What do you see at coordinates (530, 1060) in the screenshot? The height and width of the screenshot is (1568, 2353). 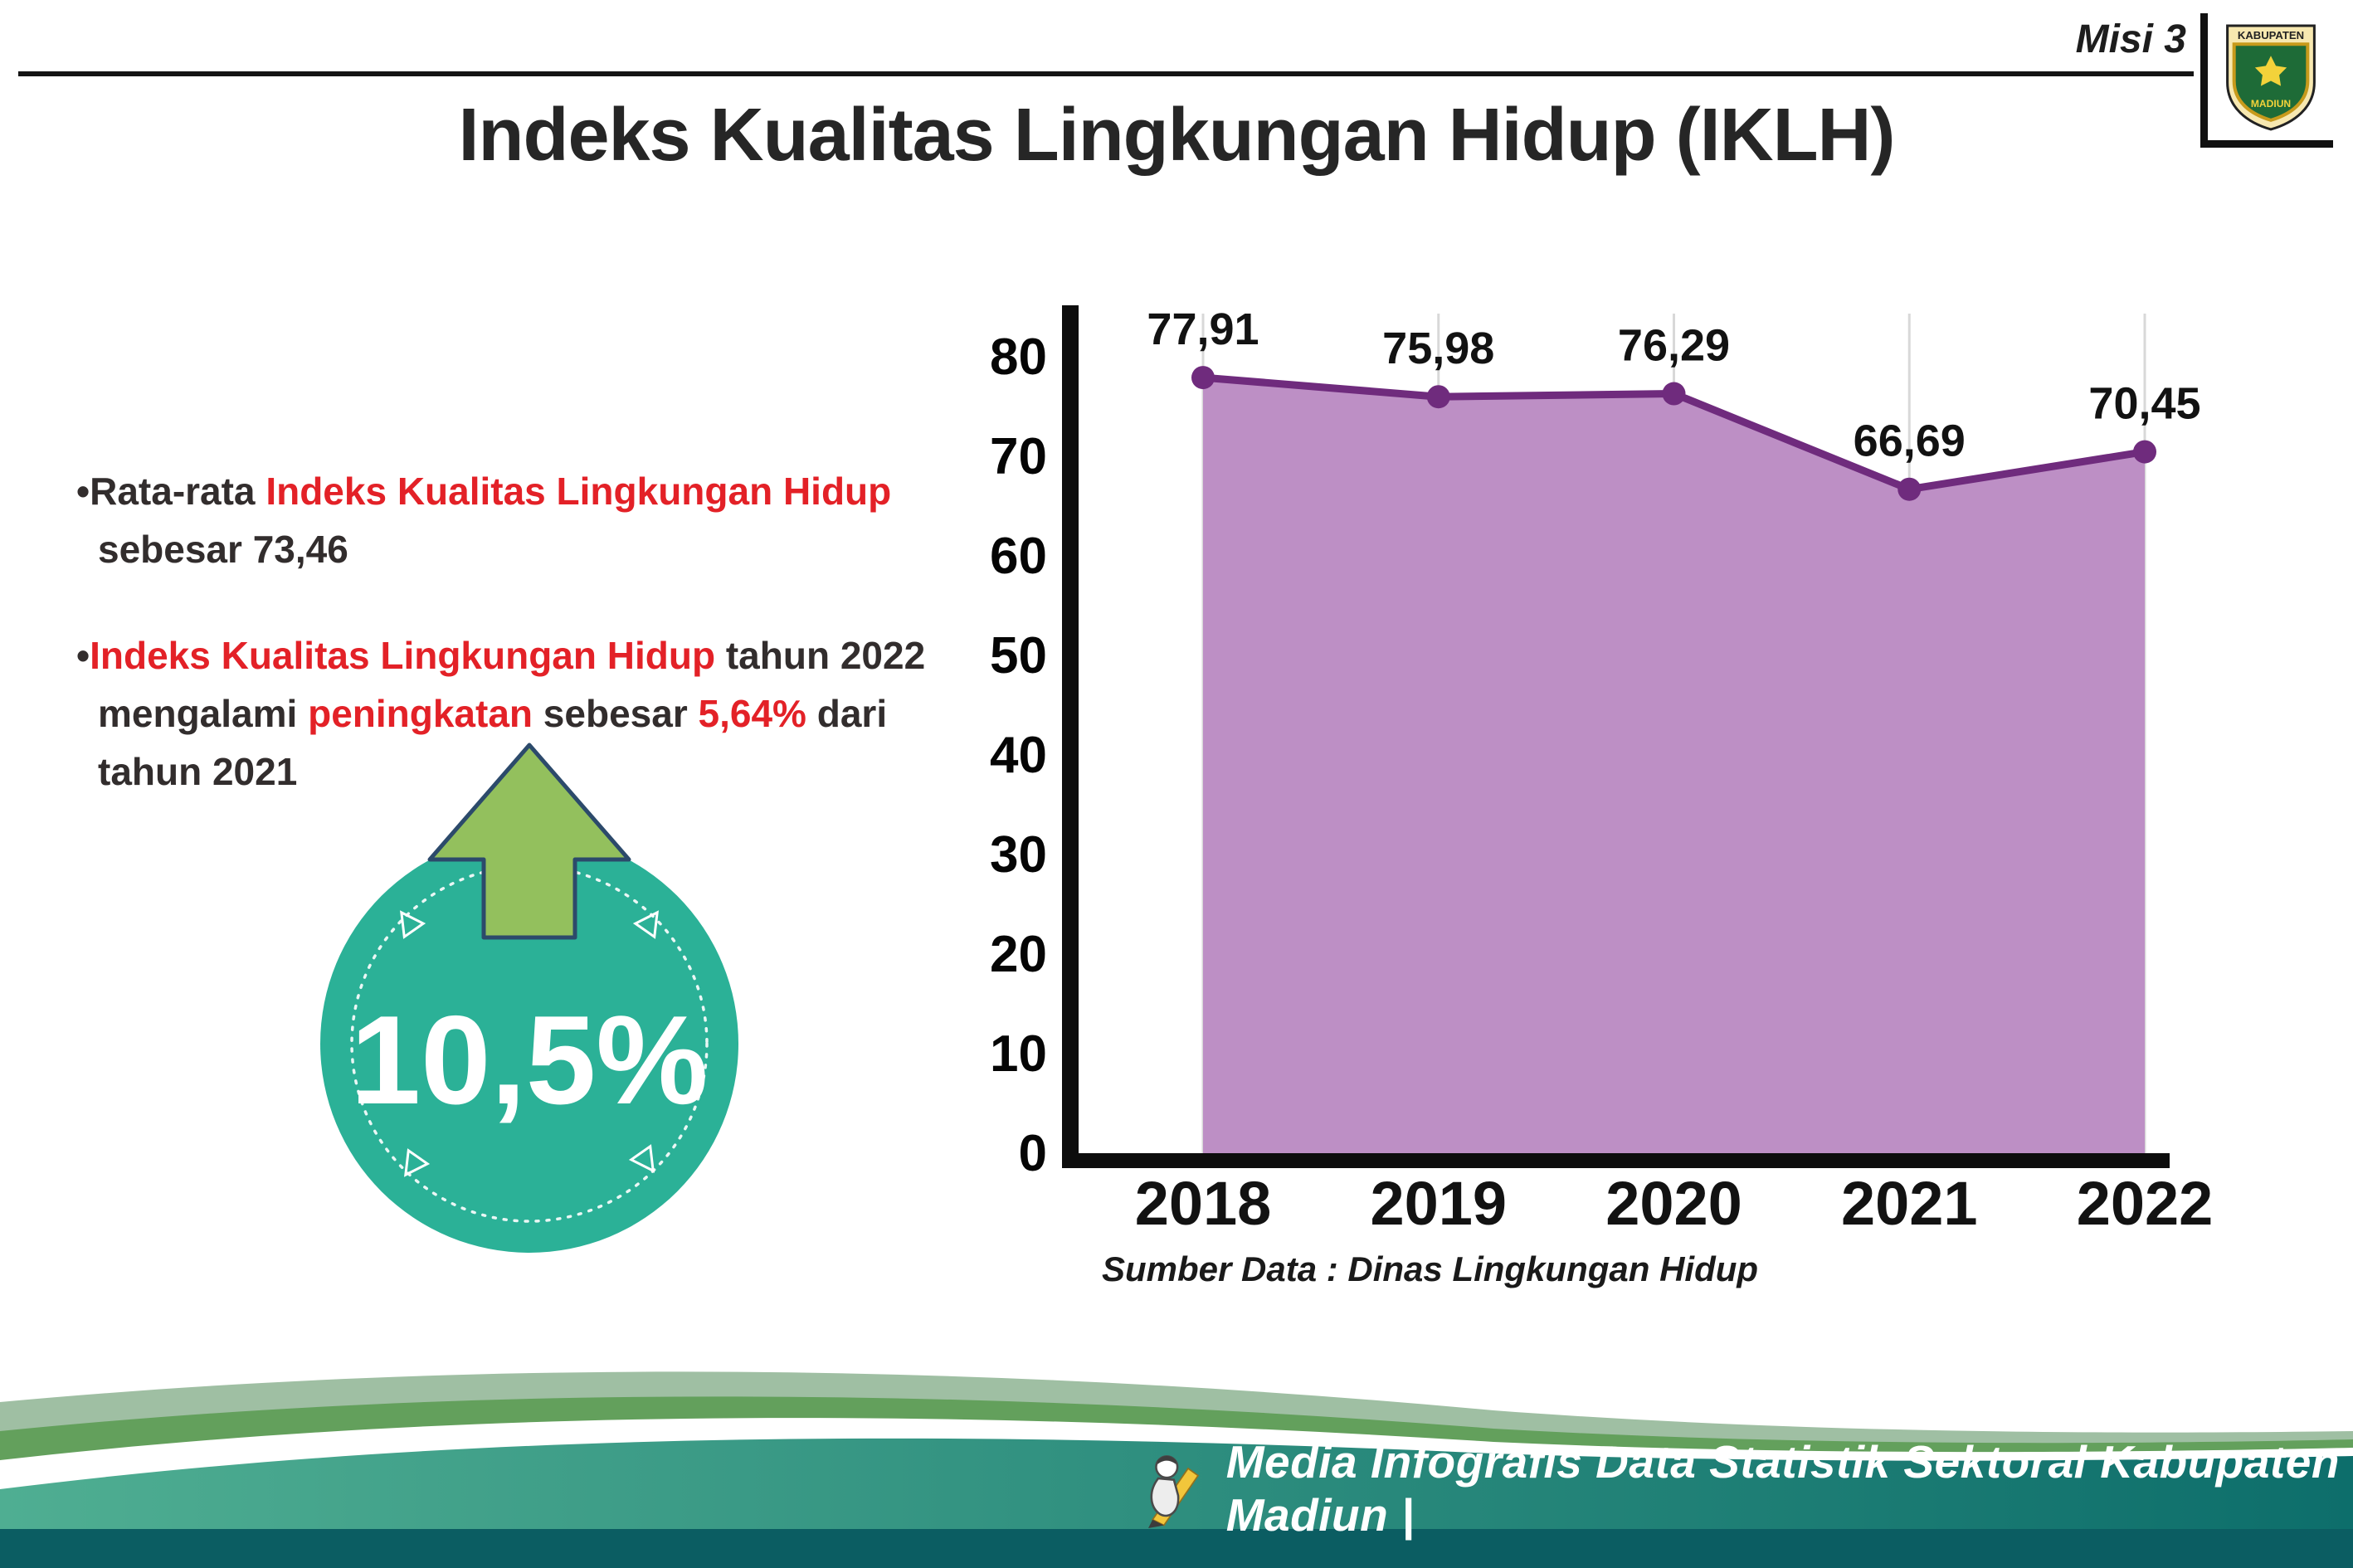 I see `badge-value: 10,5%` at bounding box center [530, 1060].